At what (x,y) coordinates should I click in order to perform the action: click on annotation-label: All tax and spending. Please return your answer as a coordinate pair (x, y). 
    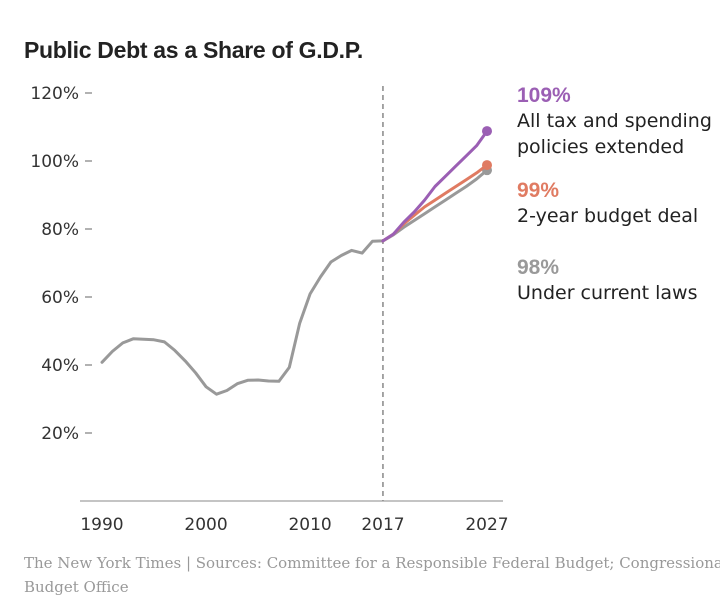
    Looking at the image, I should click on (614, 121).